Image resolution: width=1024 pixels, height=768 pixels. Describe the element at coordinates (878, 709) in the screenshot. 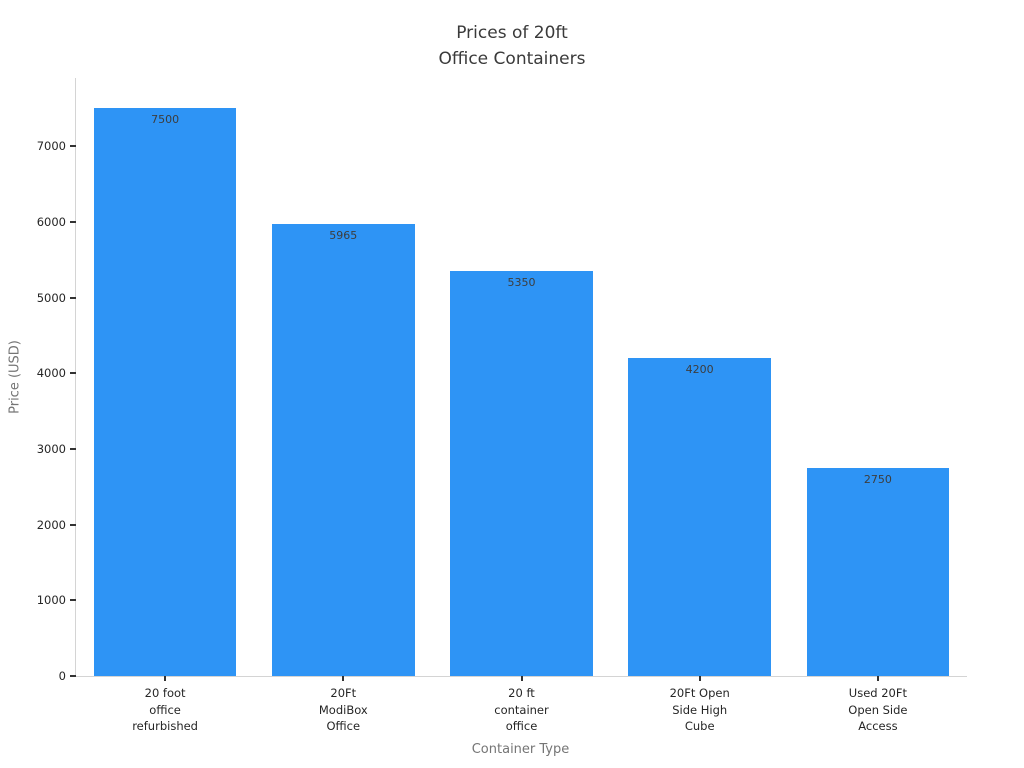

I see `x-tick-label: Used 20Ft Open Side Access` at that location.